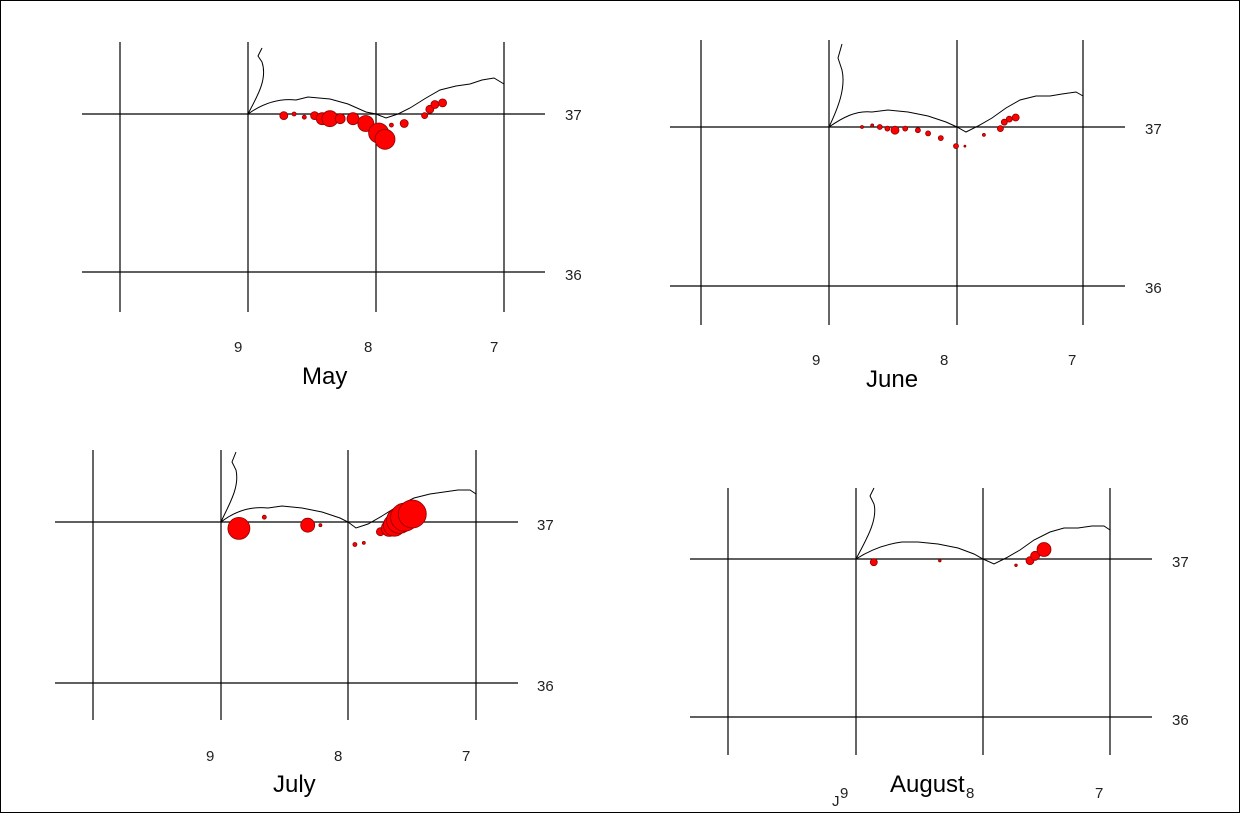 This screenshot has width=1243, height=816. What do you see at coordinates (294, 784) in the screenshot?
I see `month-title: July` at bounding box center [294, 784].